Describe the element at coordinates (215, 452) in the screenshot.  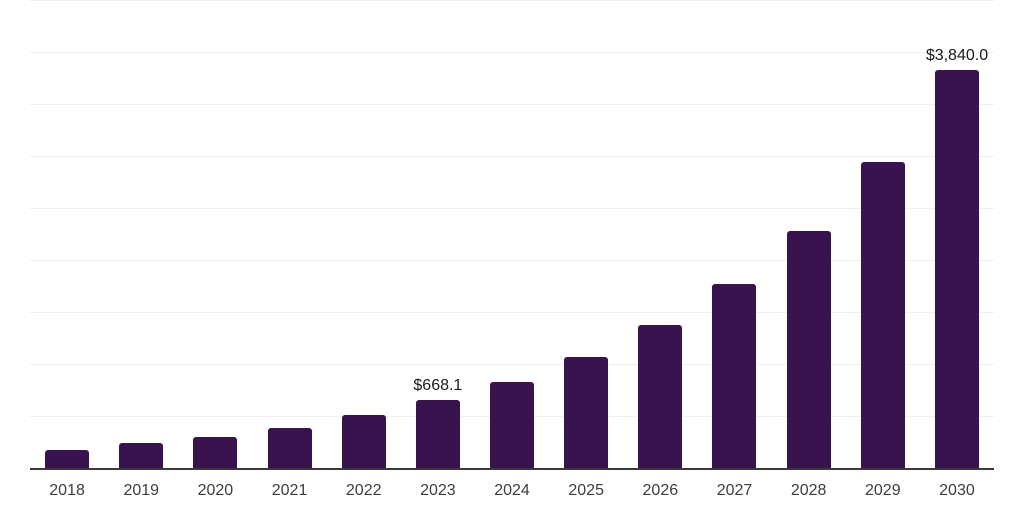
I see `bar-2020` at that location.